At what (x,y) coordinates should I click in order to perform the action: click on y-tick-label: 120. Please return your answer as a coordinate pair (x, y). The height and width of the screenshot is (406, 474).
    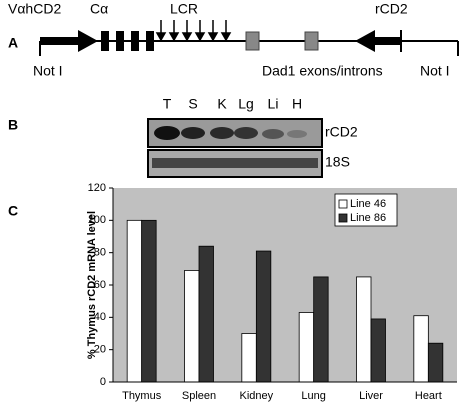
    Looking at the image, I should click on (97, 188).